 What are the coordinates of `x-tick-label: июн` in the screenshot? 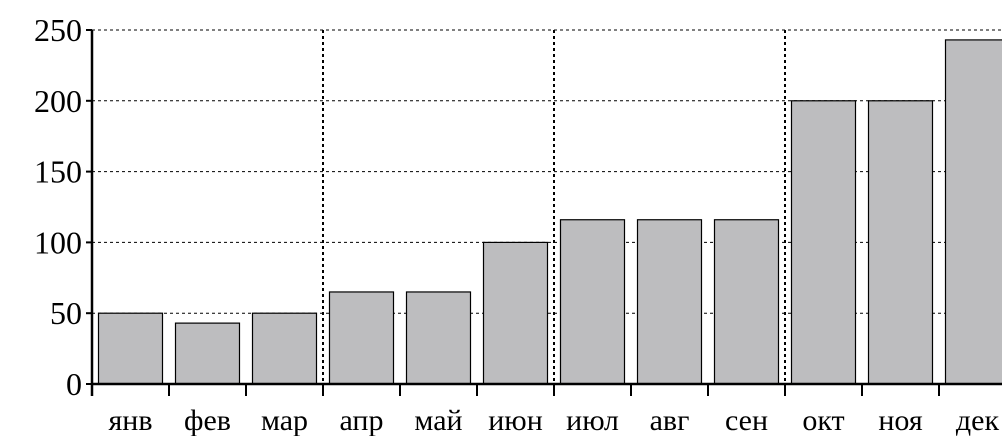 It's located at (515, 420).